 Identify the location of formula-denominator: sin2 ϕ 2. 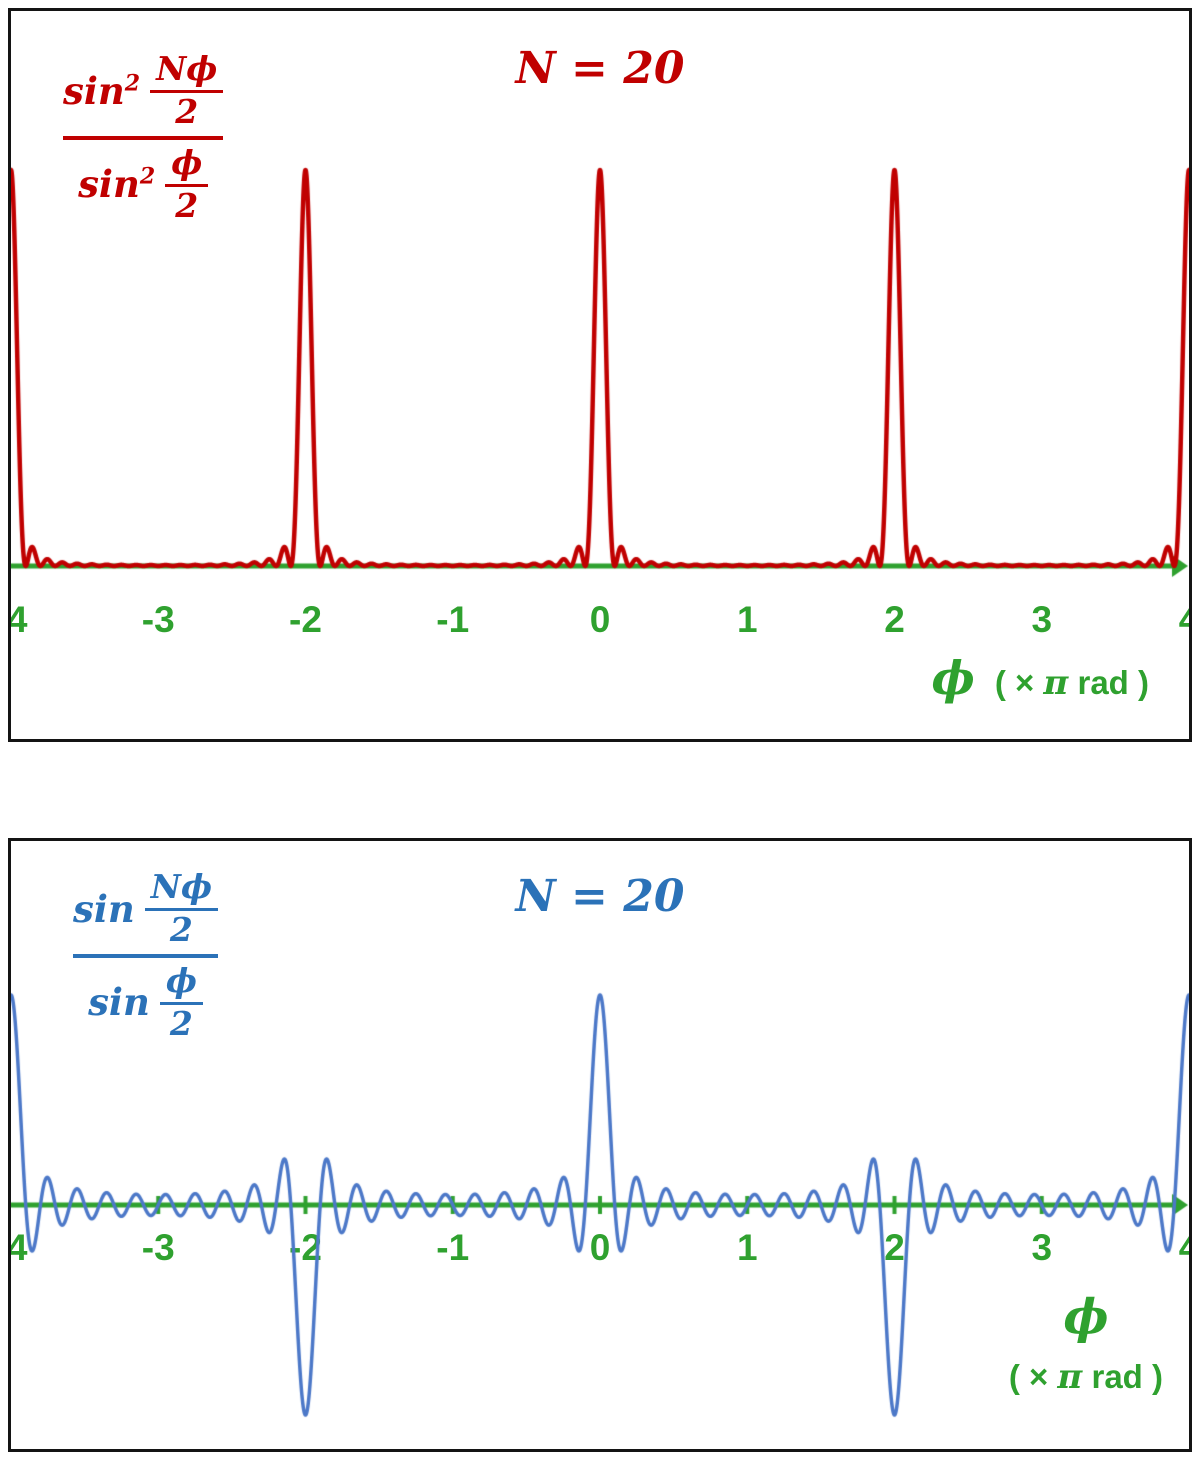
(143, 184).